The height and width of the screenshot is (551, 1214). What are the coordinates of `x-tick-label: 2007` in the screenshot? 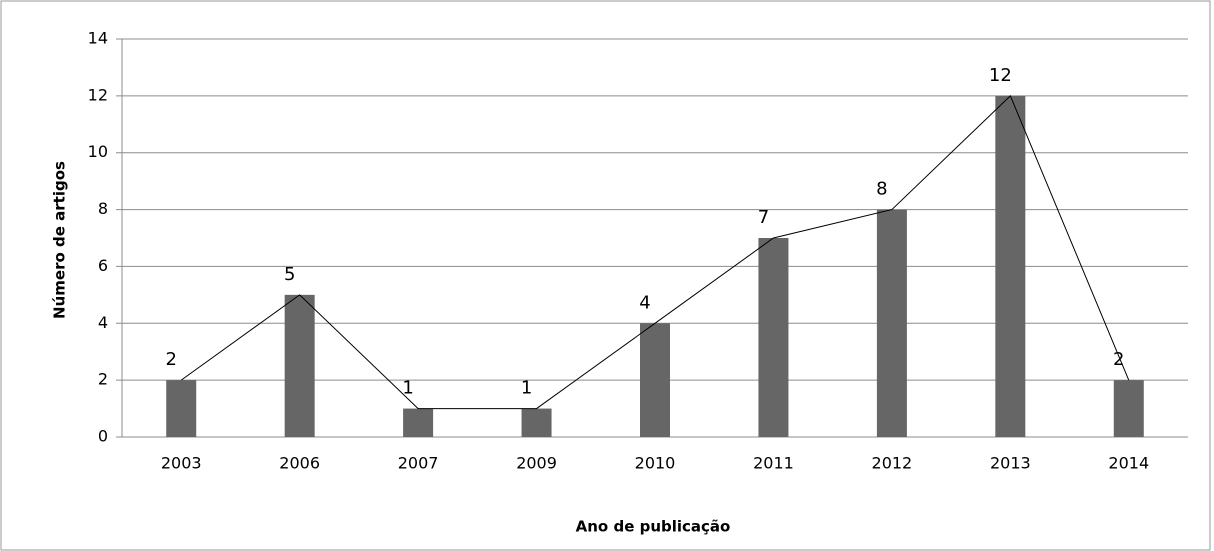 It's located at (418, 463).